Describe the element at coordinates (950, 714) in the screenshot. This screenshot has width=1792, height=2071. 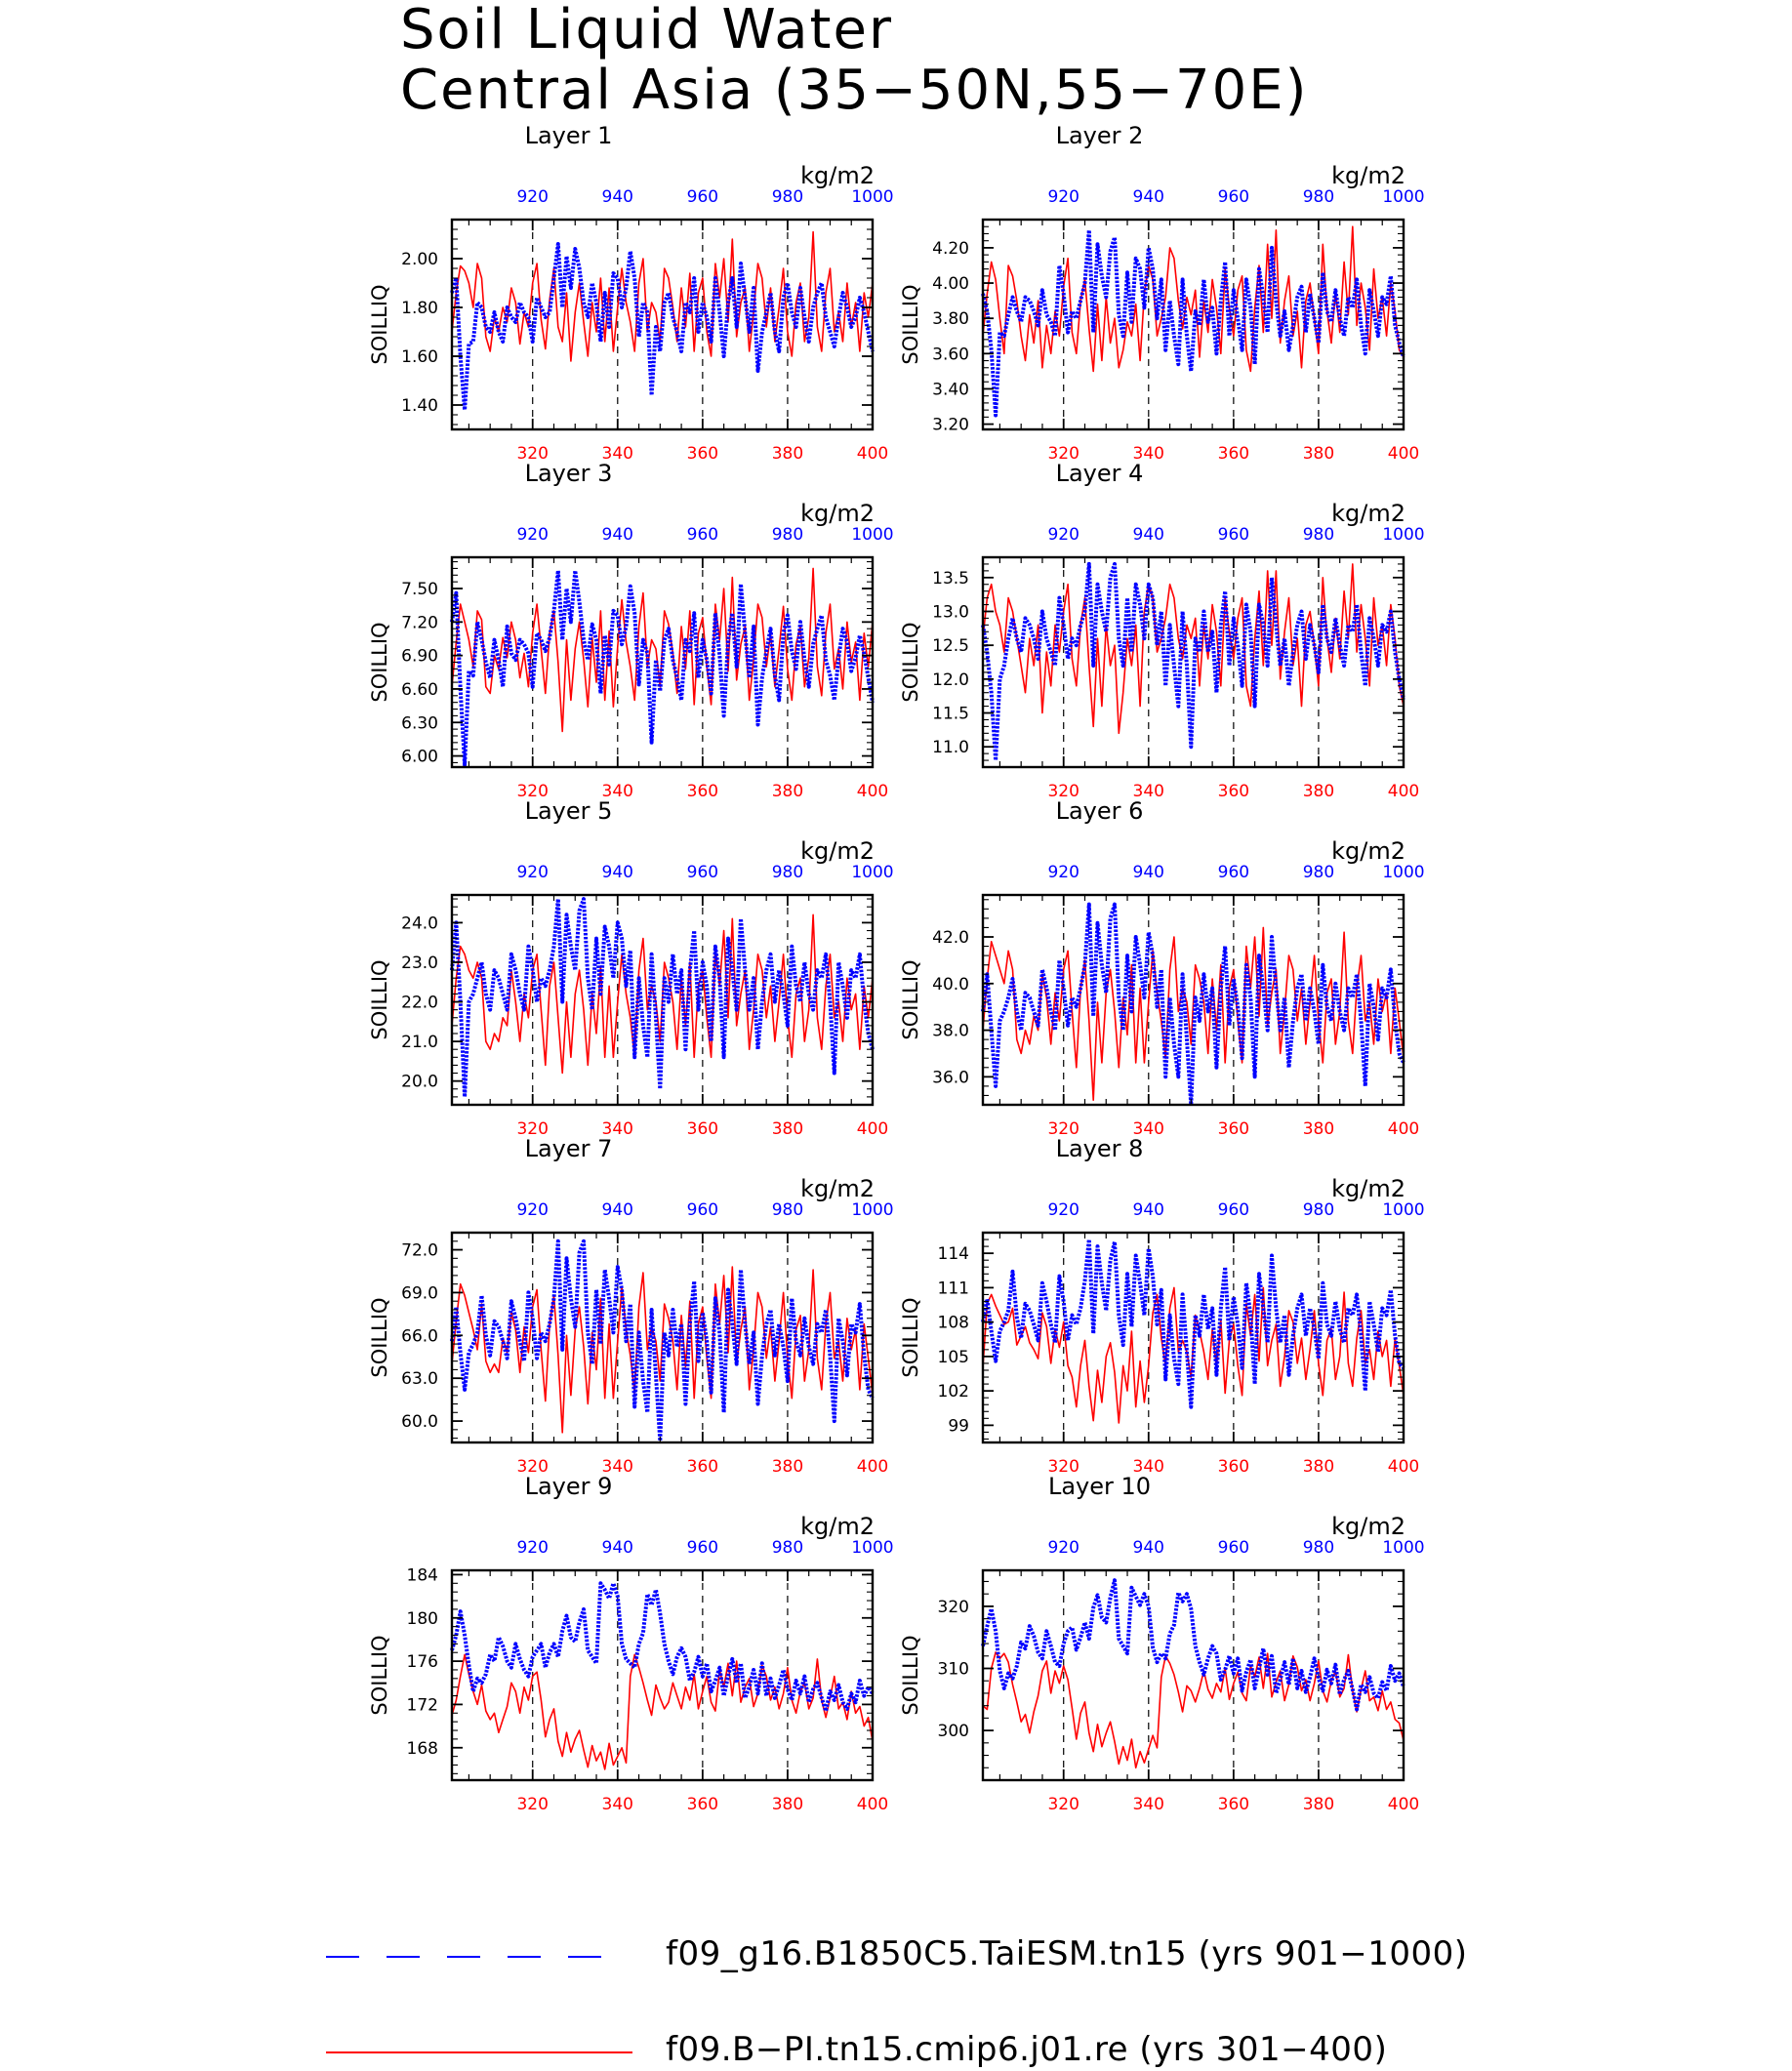
I see `y-tick-label: 11.5` at that location.